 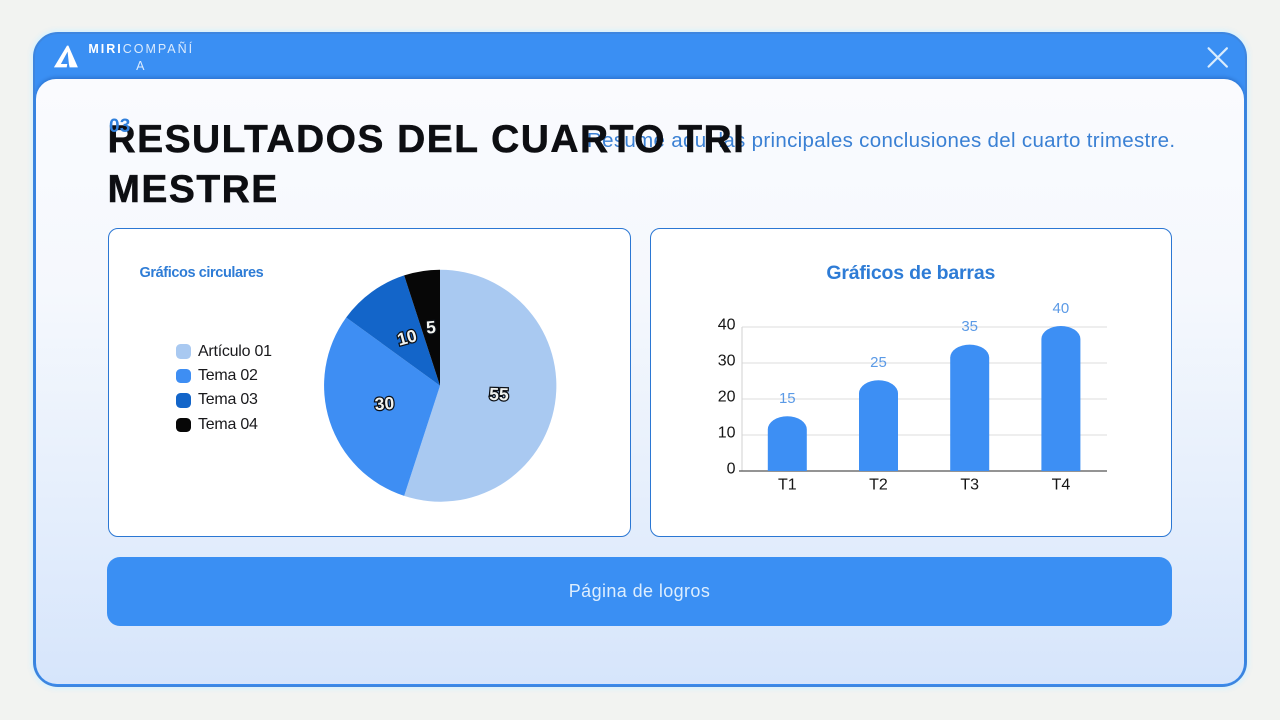 I want to click on svg-text: 5, so click(x=431, y=327).